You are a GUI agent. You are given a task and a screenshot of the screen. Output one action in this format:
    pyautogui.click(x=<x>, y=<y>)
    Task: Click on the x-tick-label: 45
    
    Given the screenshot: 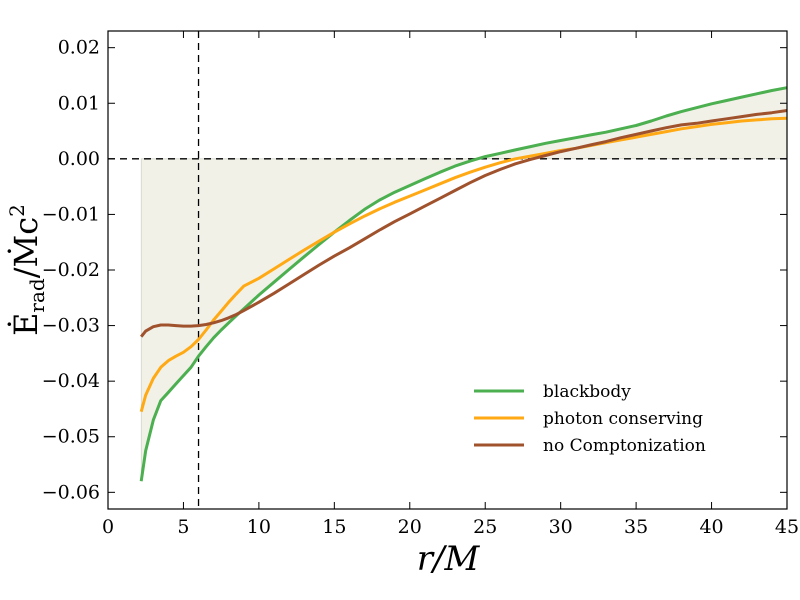 What is the action you would take?
    pyautogui.click(x=787, y=527)
    